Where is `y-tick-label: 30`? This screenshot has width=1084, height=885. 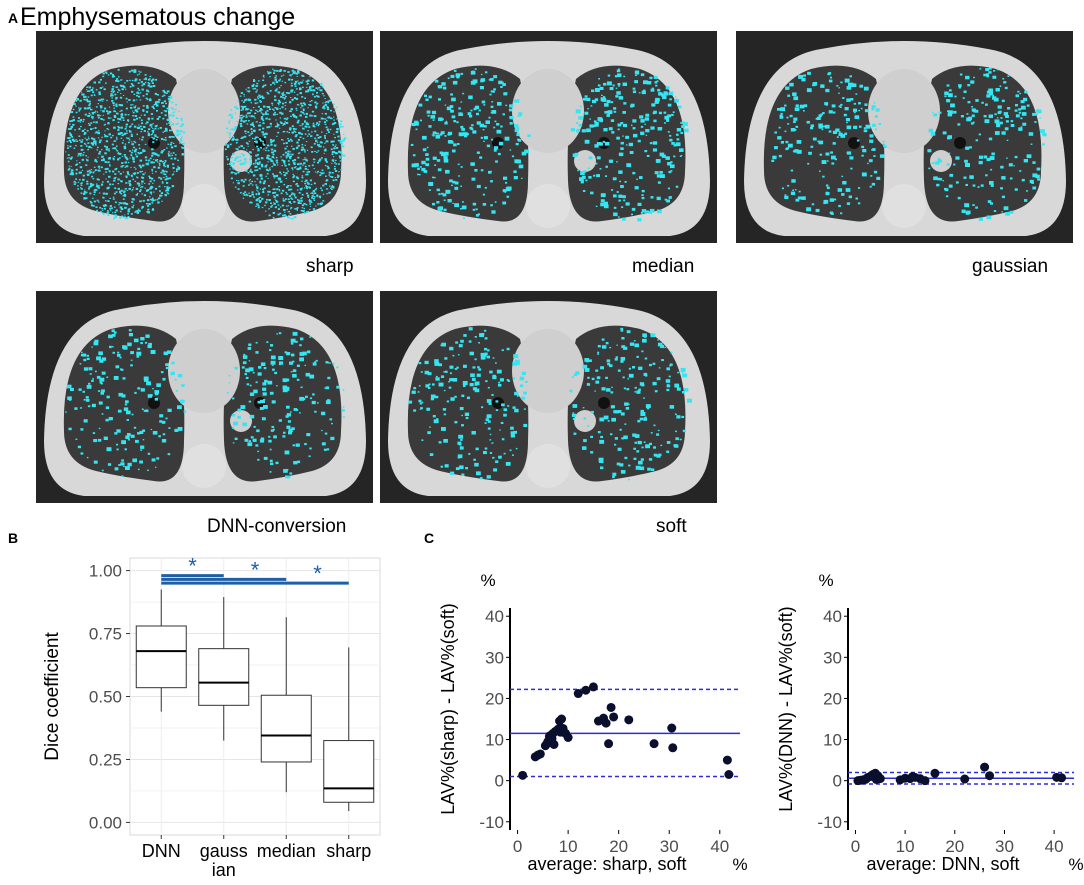
y-tick-label: 30 is located at coordinates (494, 657).